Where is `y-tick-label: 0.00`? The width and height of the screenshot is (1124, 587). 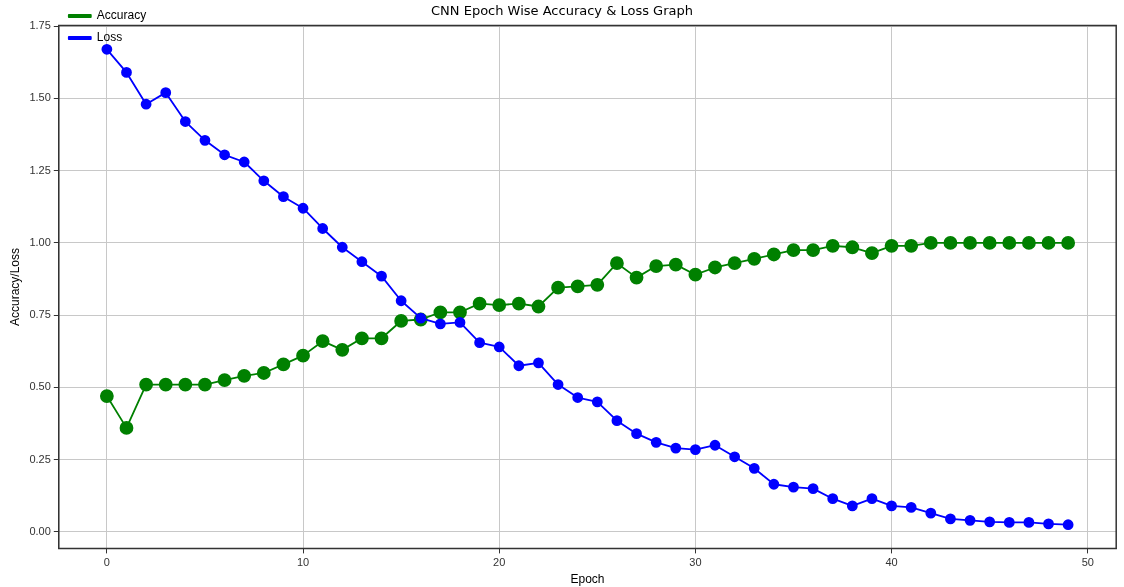
y-tick-label: 0.00 is located at coordinates (40, 530).